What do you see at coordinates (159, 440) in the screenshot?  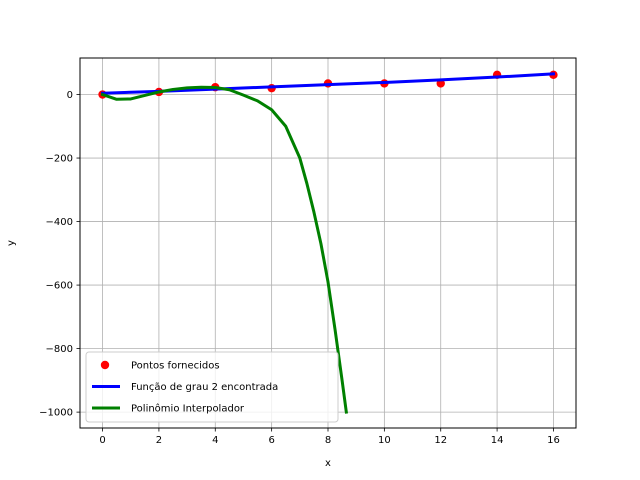 I see `x-tick-label: 2` at bounding box center [159, 440].